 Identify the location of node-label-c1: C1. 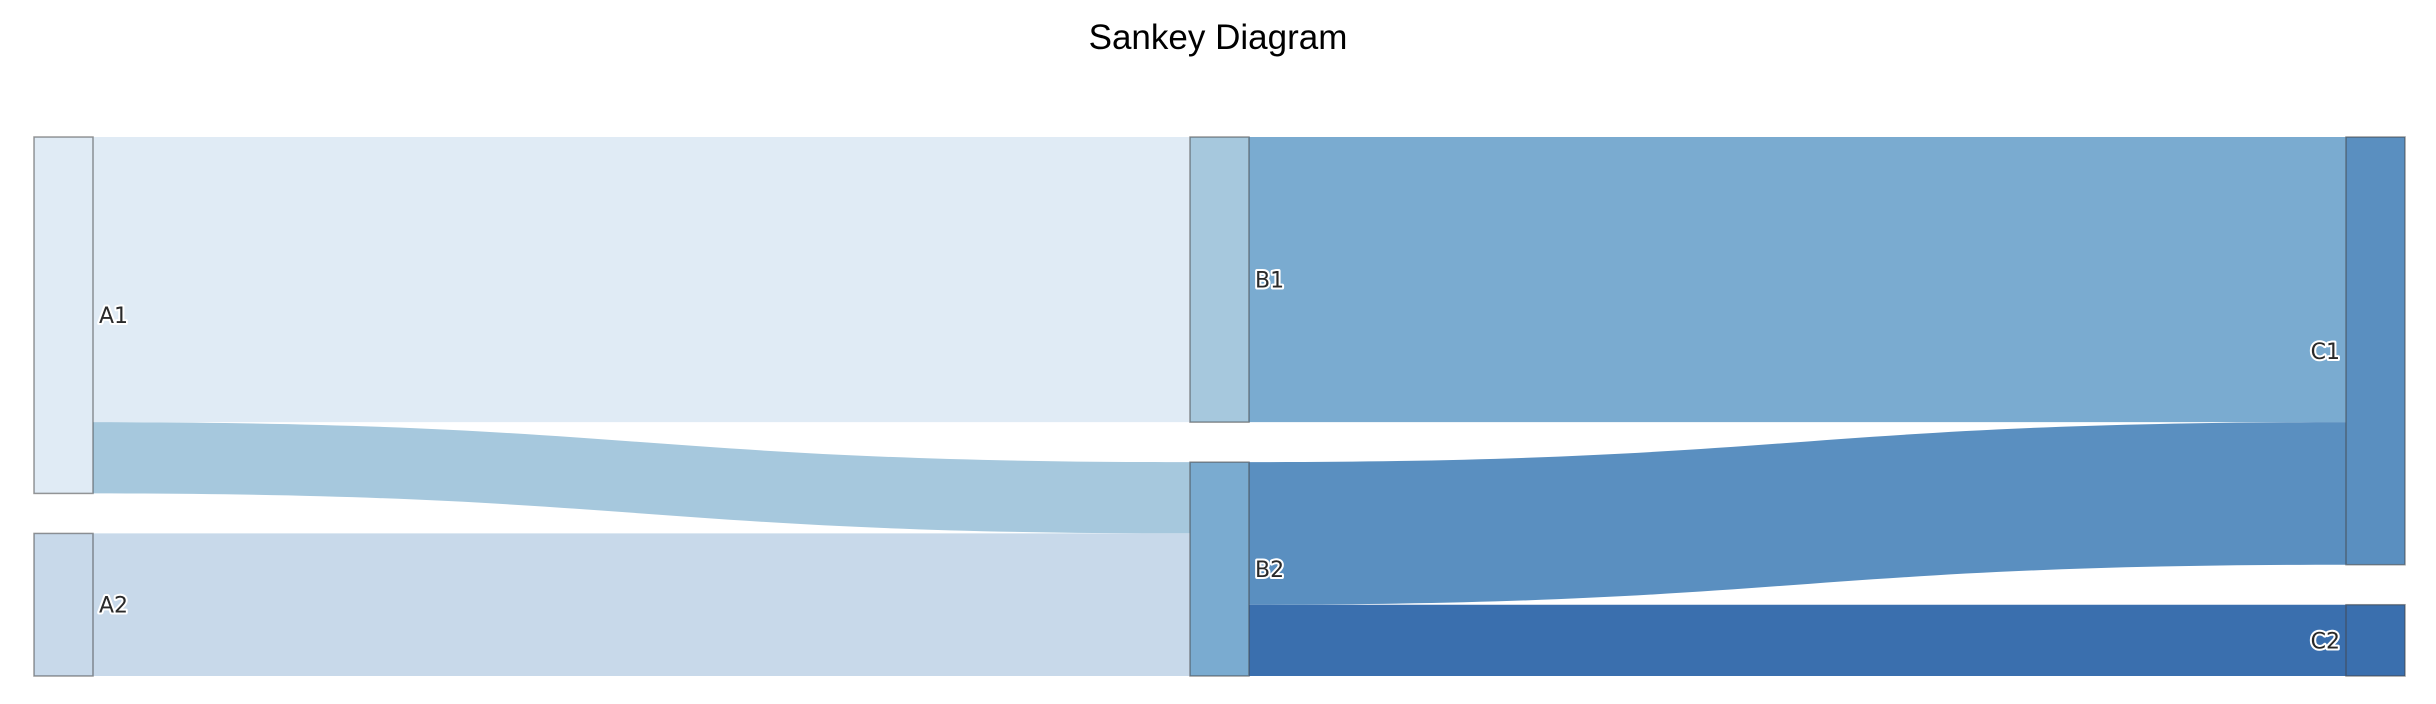
(2325, 352).